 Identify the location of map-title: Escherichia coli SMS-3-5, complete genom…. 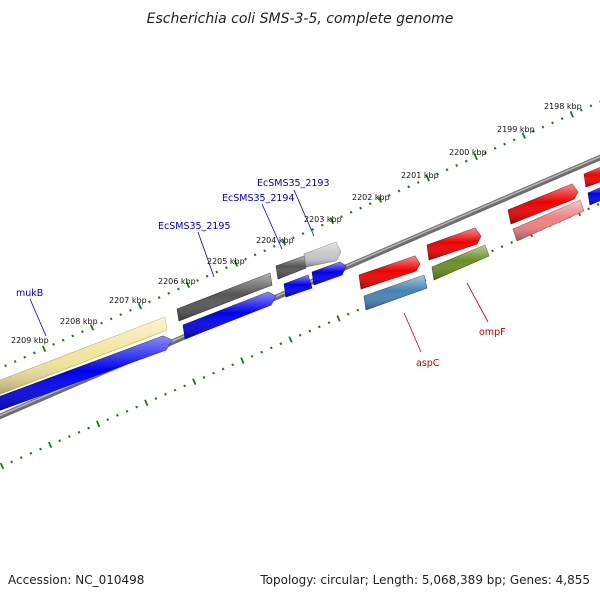
(300, 19).